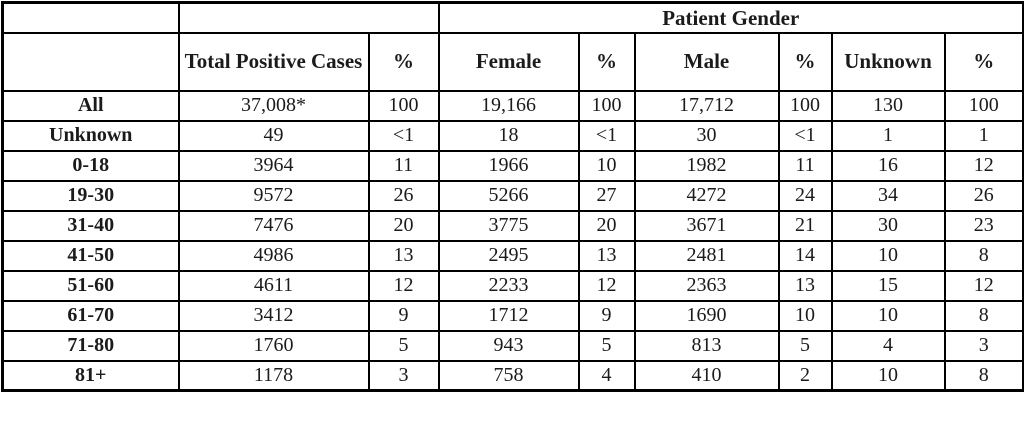 The height and width of the screenshot is (427, 1024). What do you see at coordinates (508, 375) in the screenshot?
I see `cell-female: 758` at bounding box center [508, 375].